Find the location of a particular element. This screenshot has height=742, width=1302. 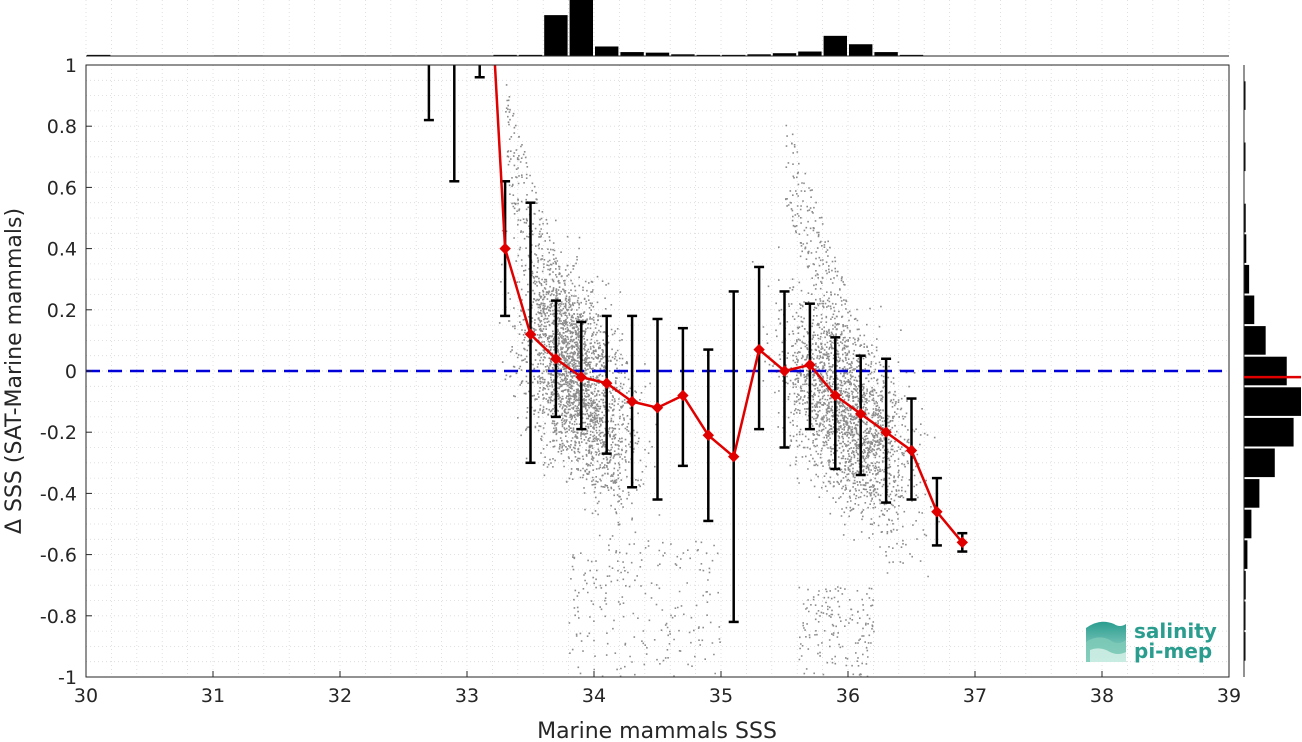

x-tick-label: 32 is located at coordinates (340, 696).